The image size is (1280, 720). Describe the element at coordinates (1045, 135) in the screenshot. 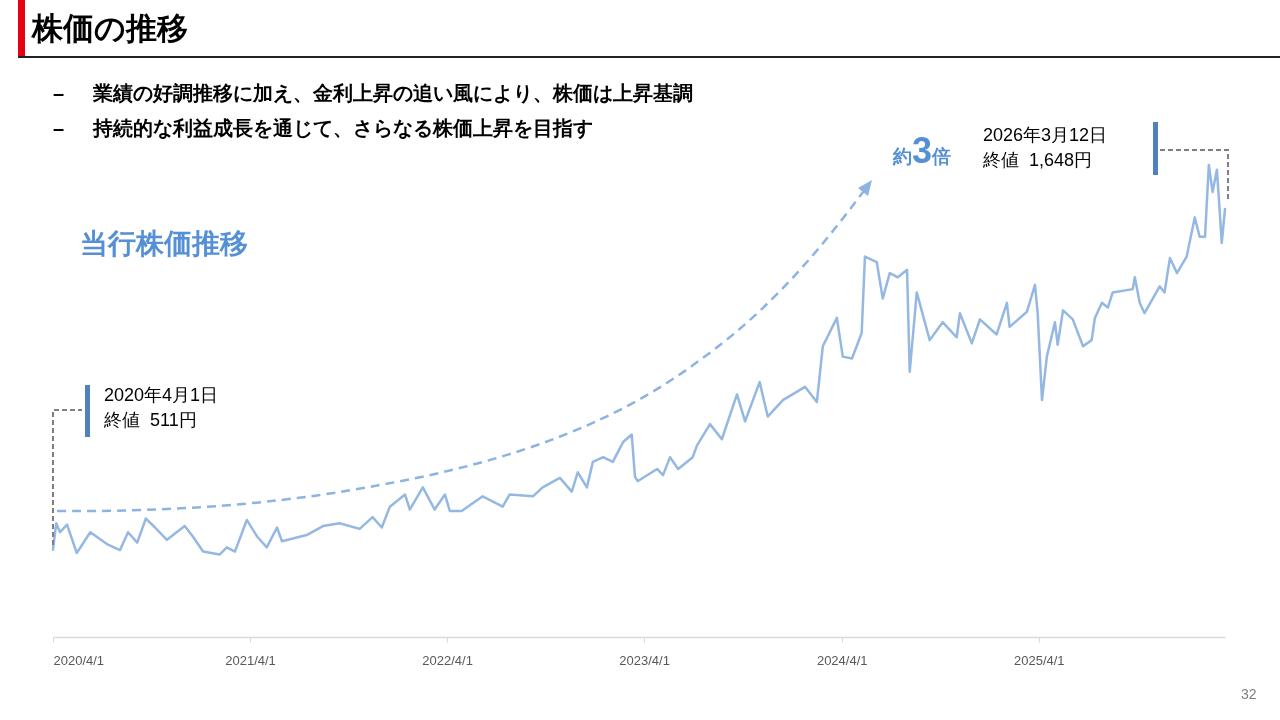

I see `text: 2026年3月12日` at that location.